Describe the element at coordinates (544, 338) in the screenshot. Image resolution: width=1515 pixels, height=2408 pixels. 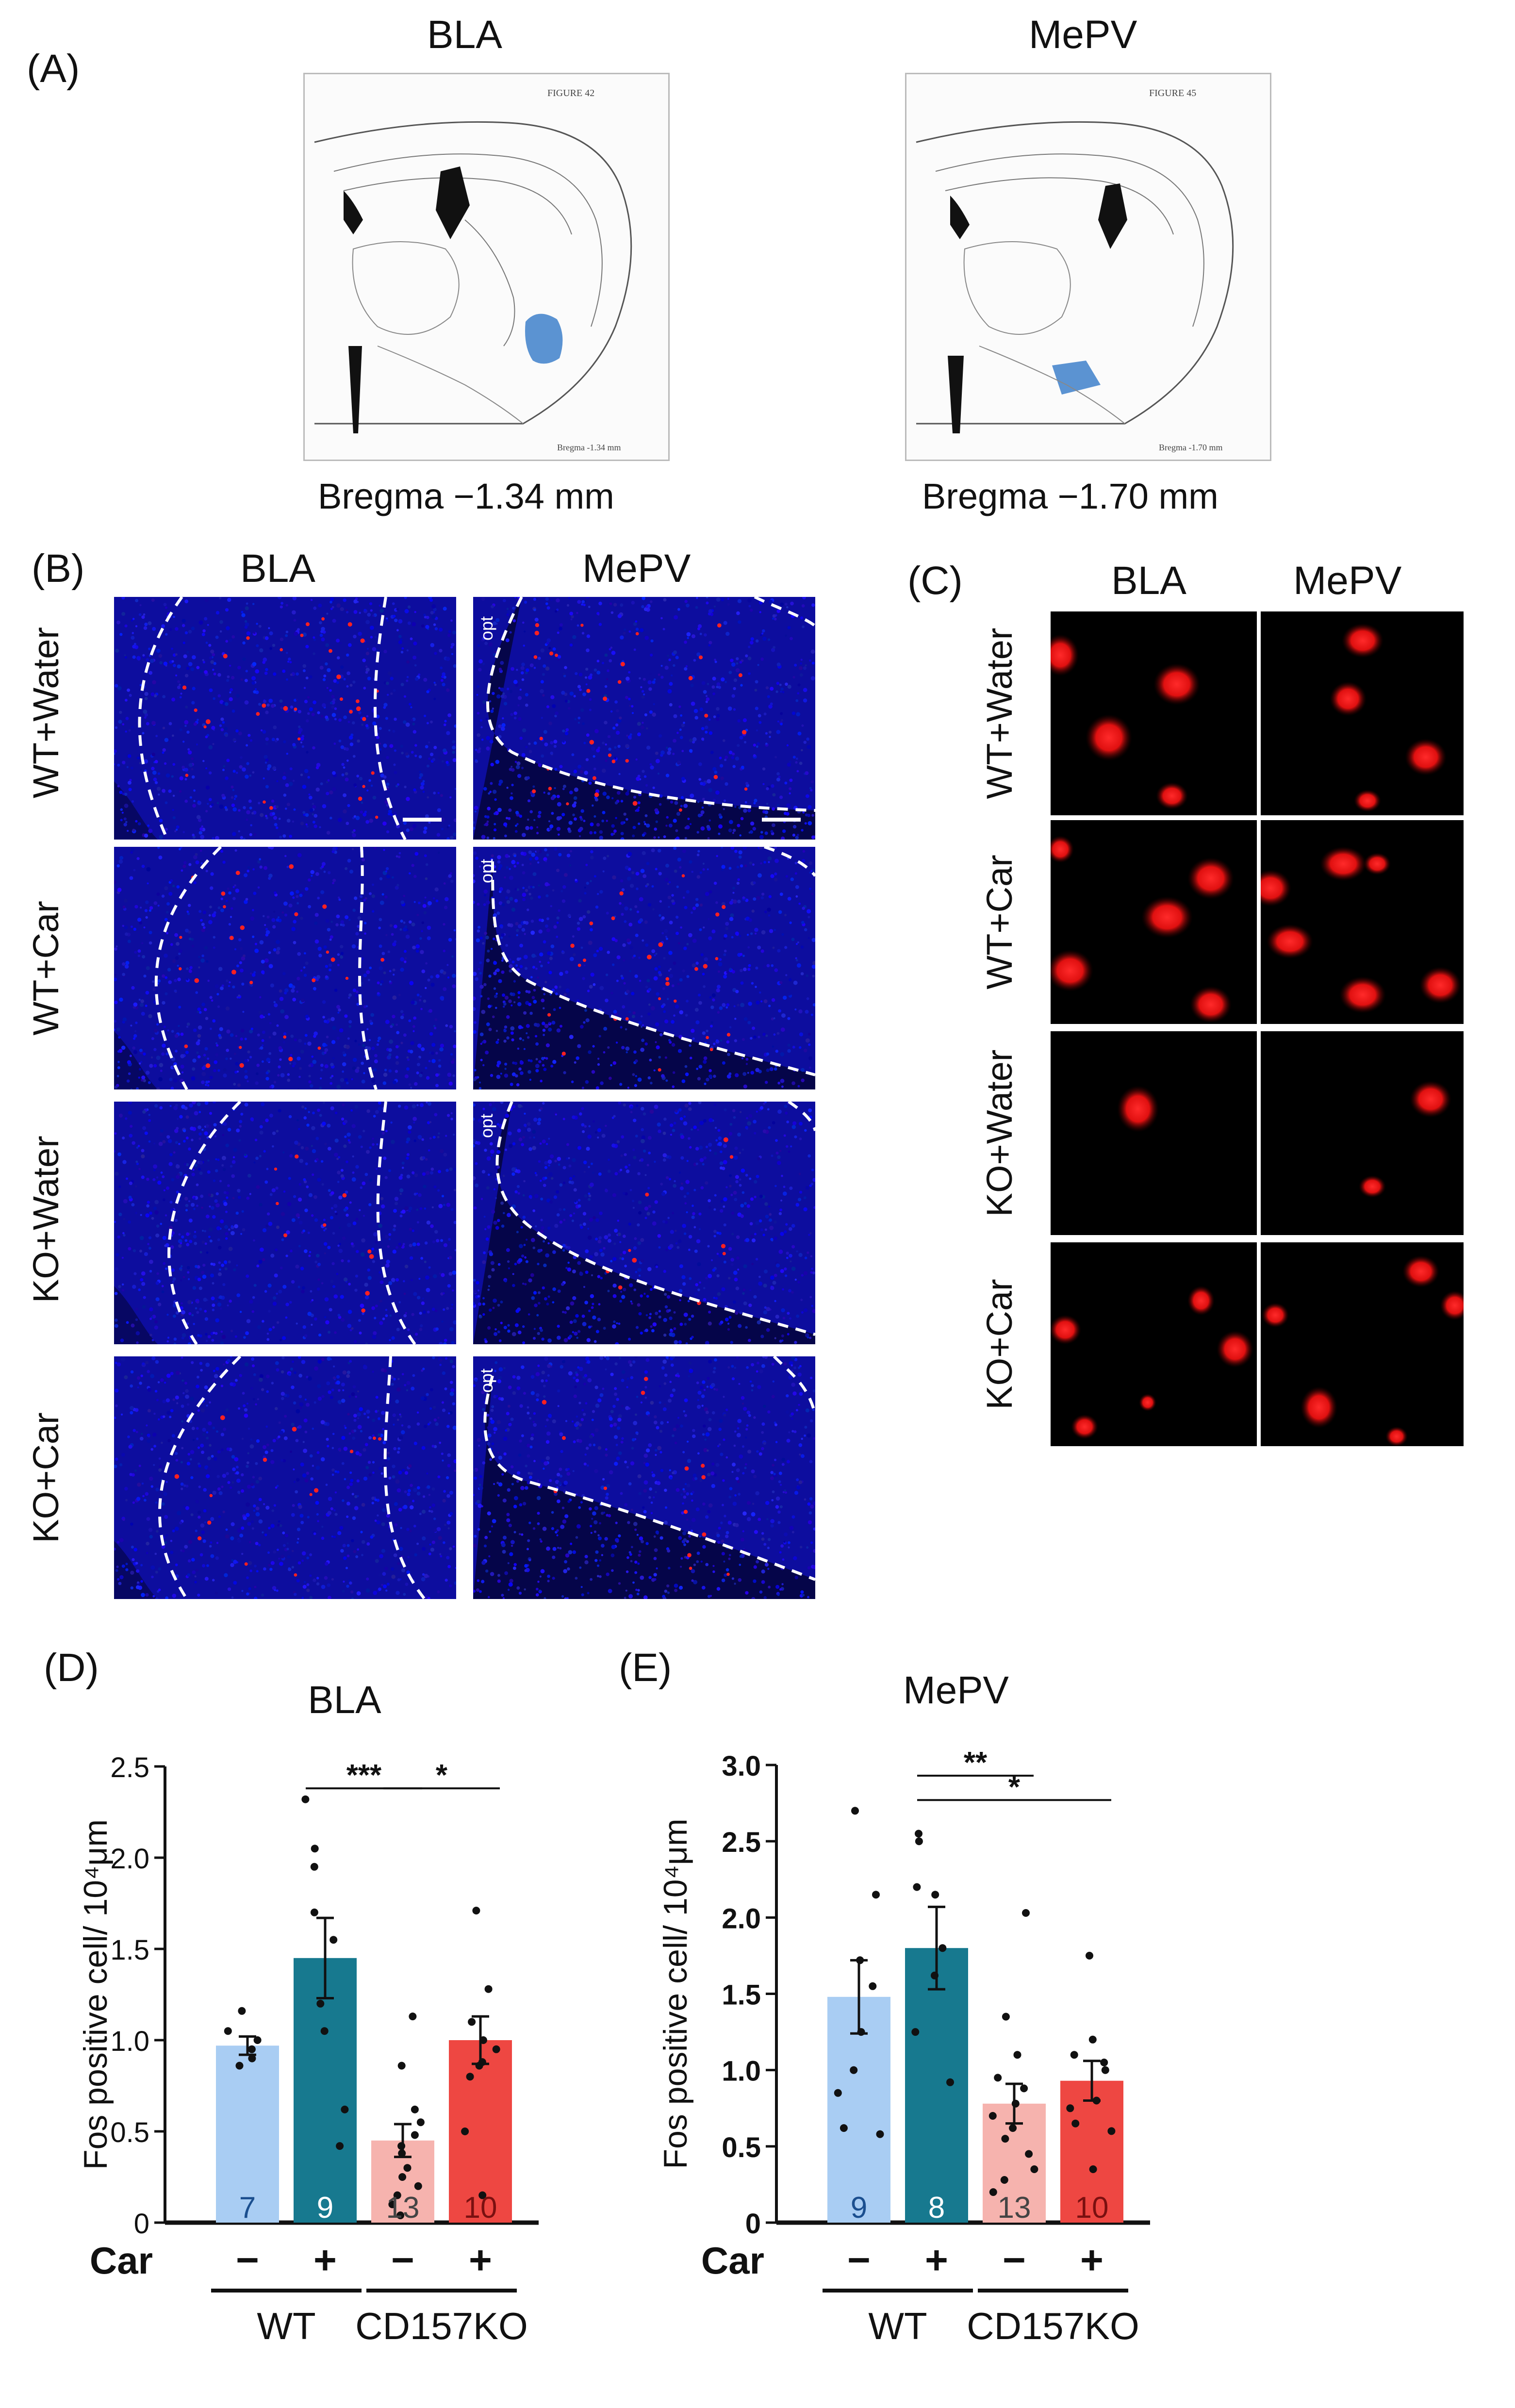
I see `bla-highlight-region` at that location.